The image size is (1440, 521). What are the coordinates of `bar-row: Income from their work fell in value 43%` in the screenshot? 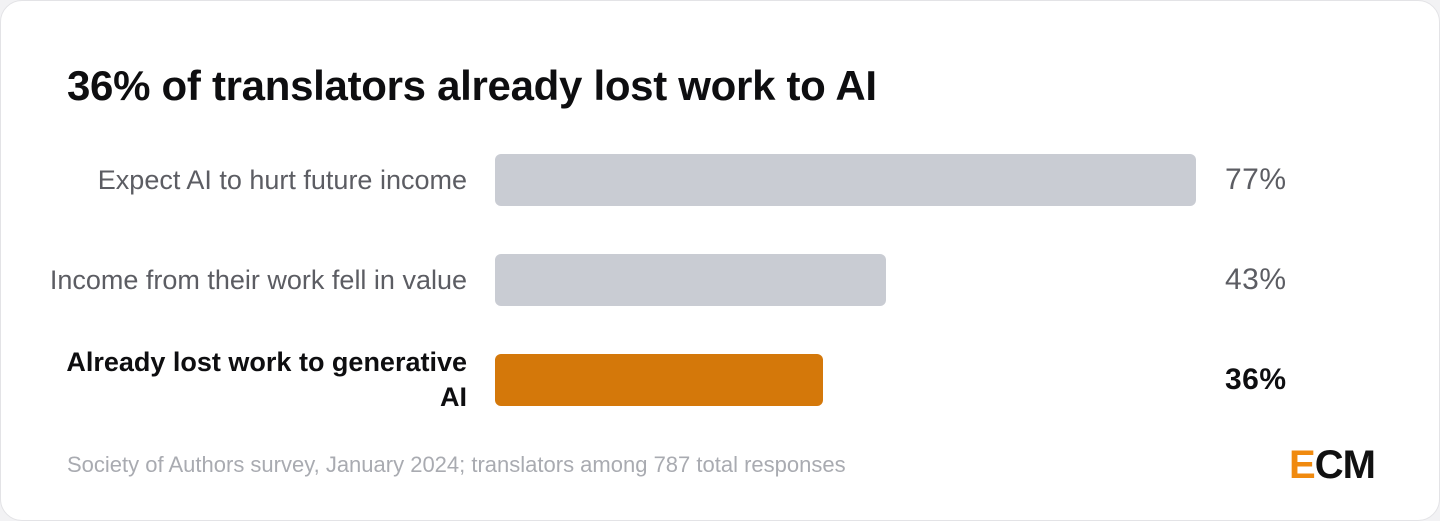 It's located at (720, 280).